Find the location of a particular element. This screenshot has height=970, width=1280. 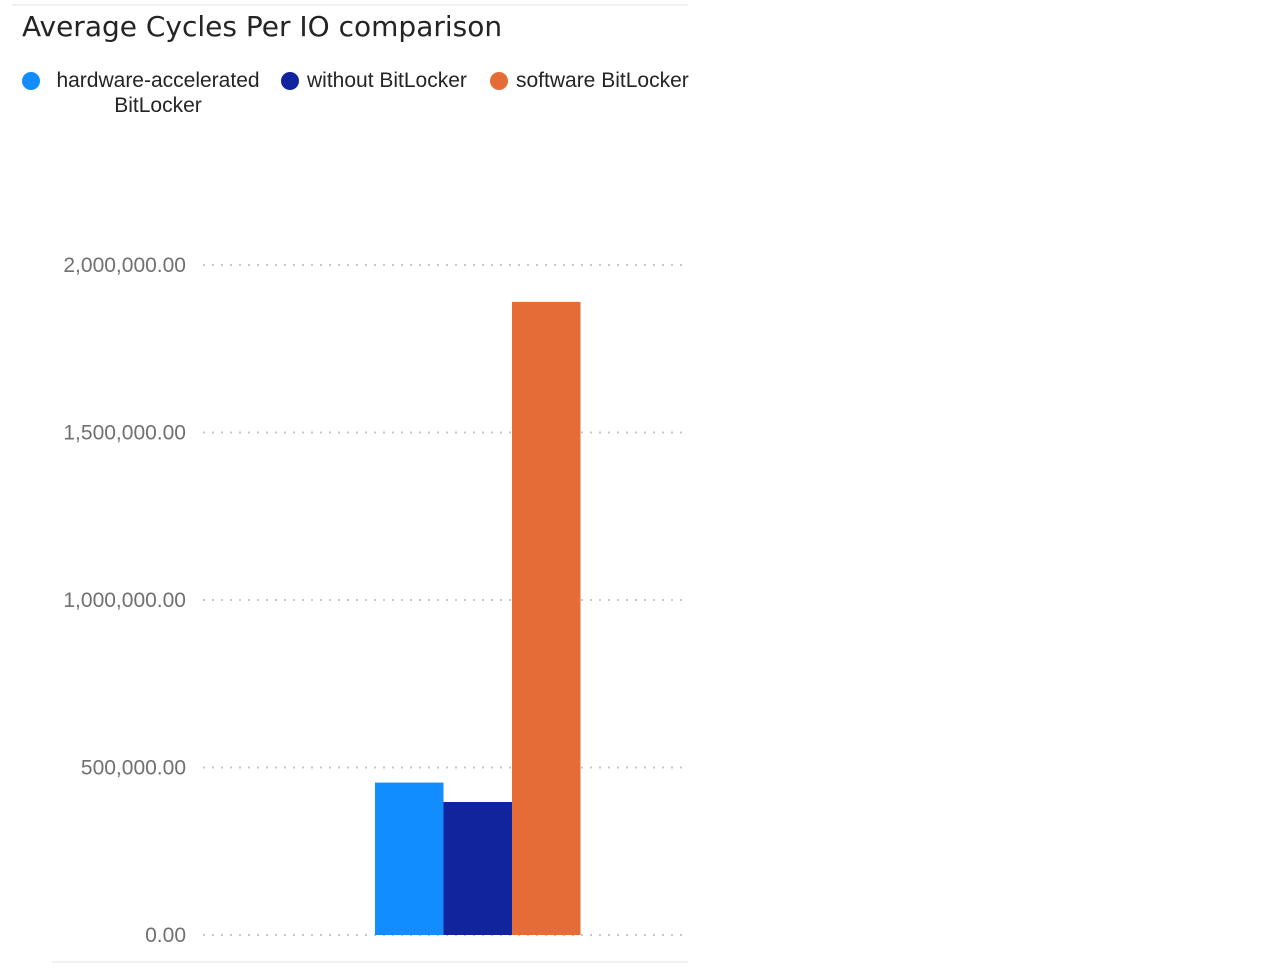

legend-label-software-bitlocker: software BitLocker is located at coordinates (602, 80).